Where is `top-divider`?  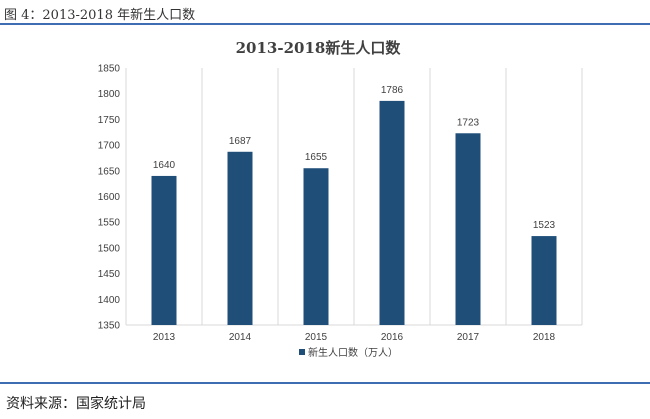
top-divider is located at coordinates (325, 24).